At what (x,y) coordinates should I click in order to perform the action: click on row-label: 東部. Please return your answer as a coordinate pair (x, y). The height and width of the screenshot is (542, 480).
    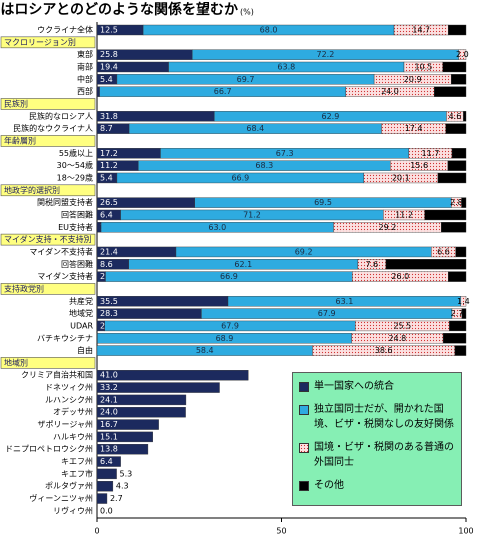
    Looking at the image, I should click on (85, 54).